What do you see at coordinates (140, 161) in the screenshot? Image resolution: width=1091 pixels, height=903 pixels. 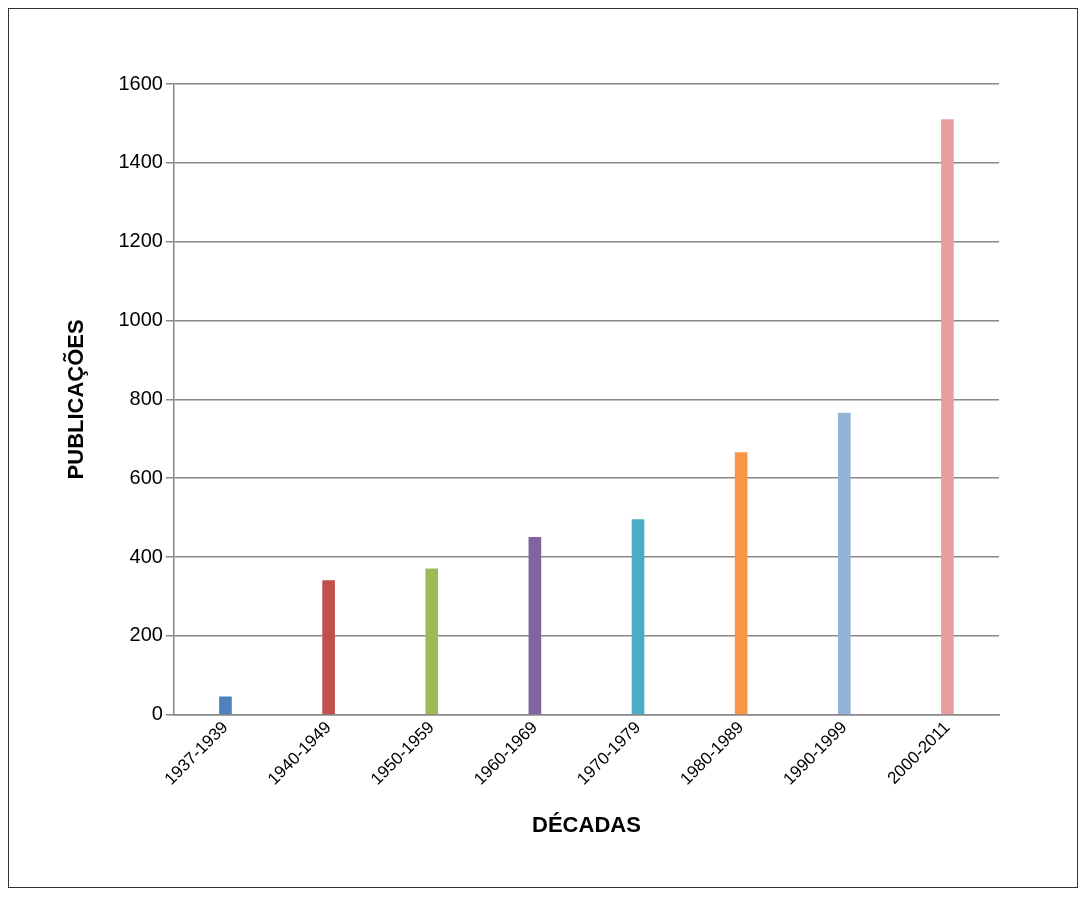 I see `y-tick-label: 1400` at bounding box center [140, 161].